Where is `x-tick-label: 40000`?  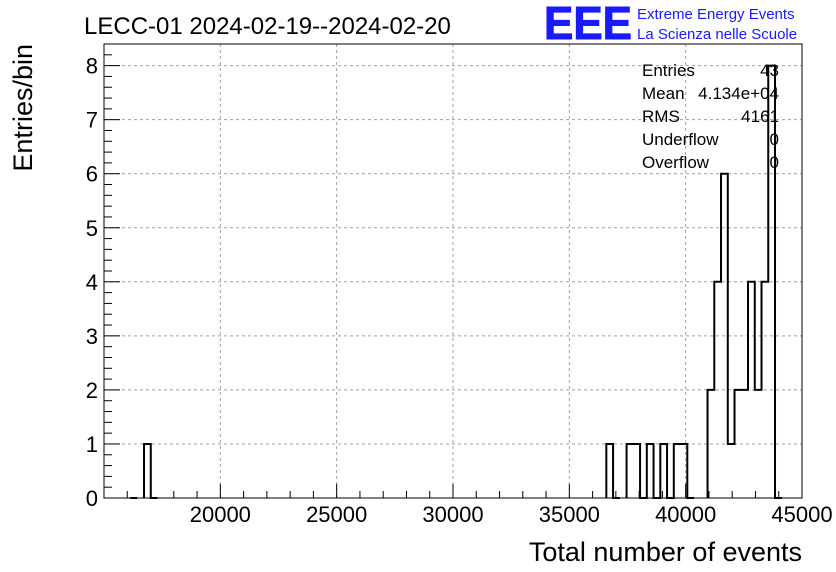 x-tick-label: 40000 is located at coordinates (685, 514).